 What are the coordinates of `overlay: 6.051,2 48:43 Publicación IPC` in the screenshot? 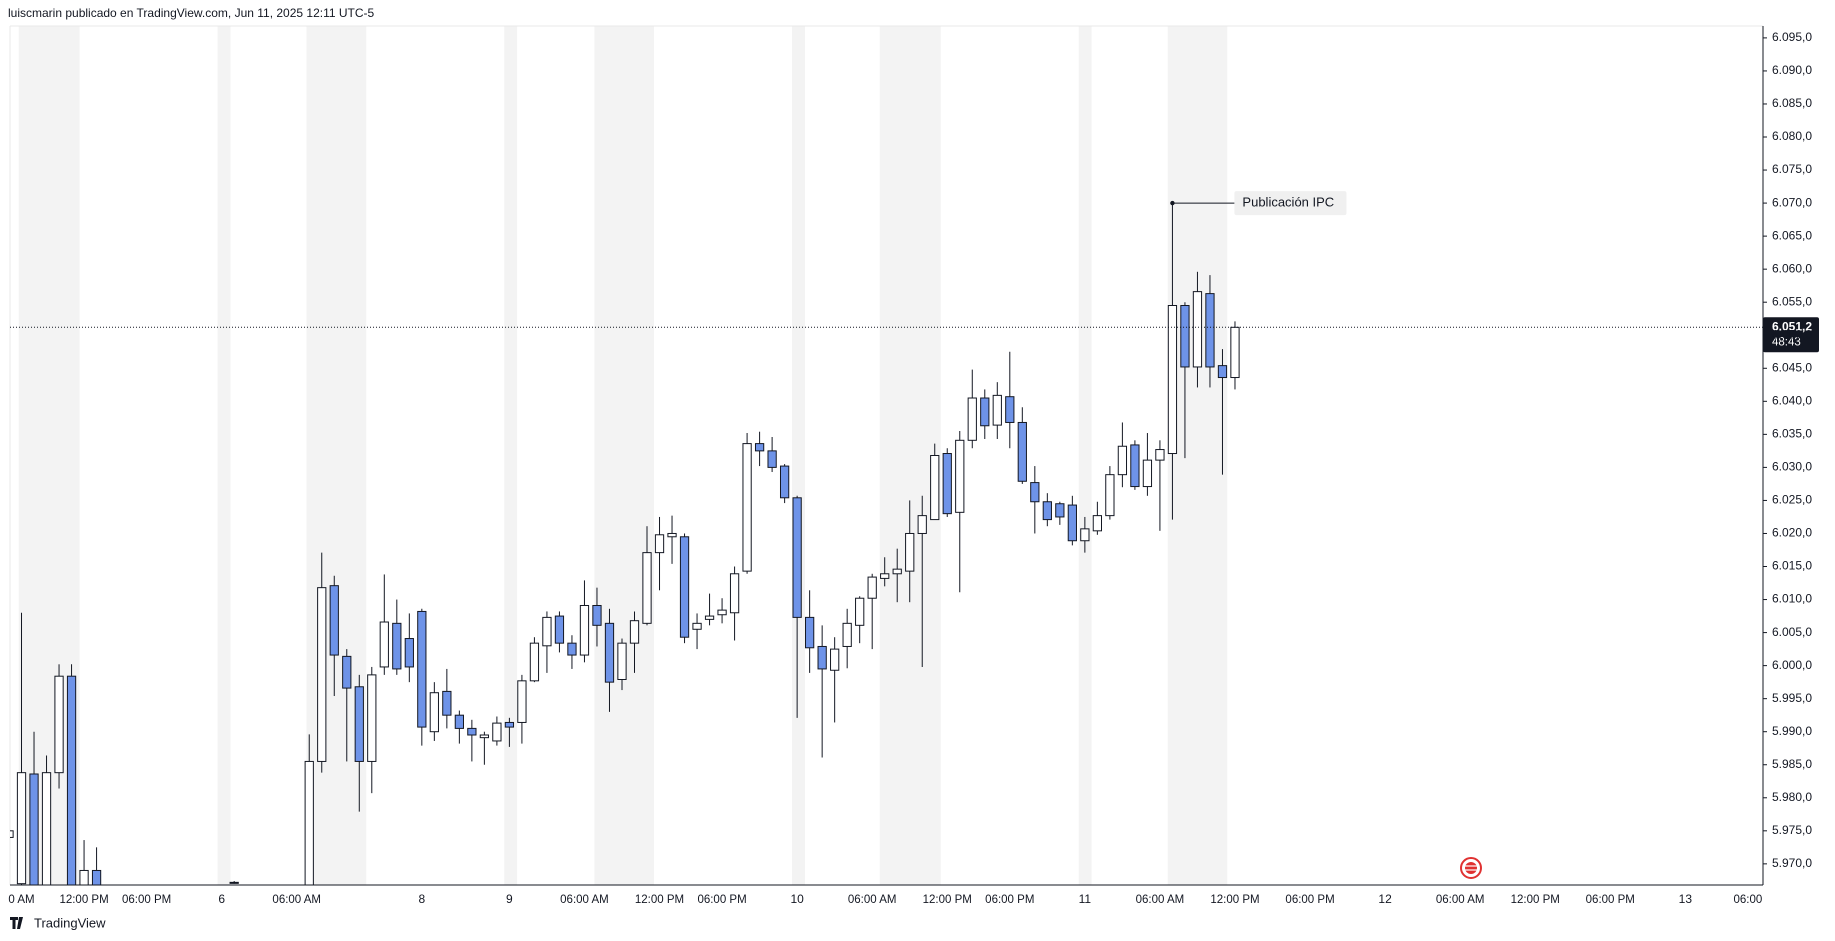 It's located at (1494, 272).